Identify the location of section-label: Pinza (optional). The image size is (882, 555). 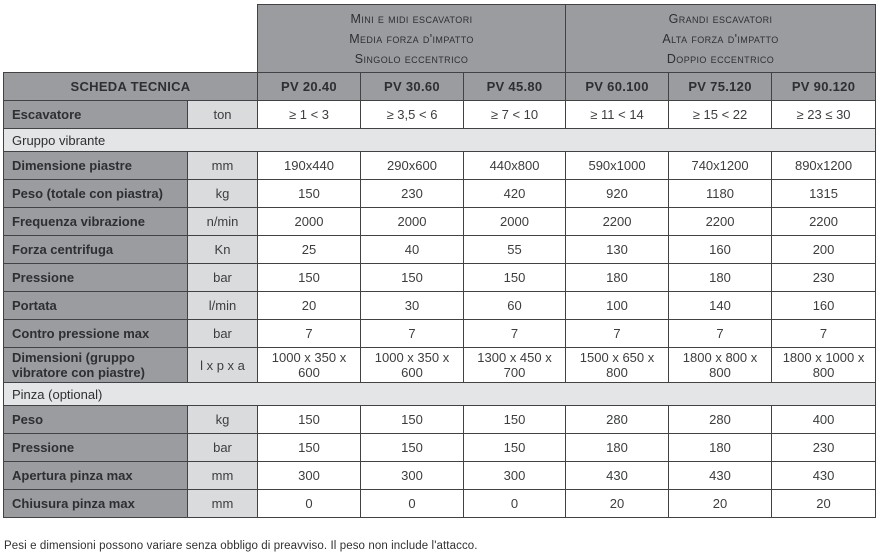
(439, 394).